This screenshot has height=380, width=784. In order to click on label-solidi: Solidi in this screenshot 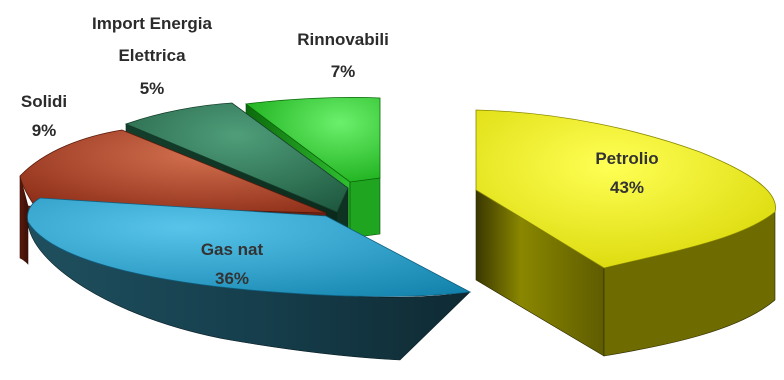, I will do `click(44, 101)`.